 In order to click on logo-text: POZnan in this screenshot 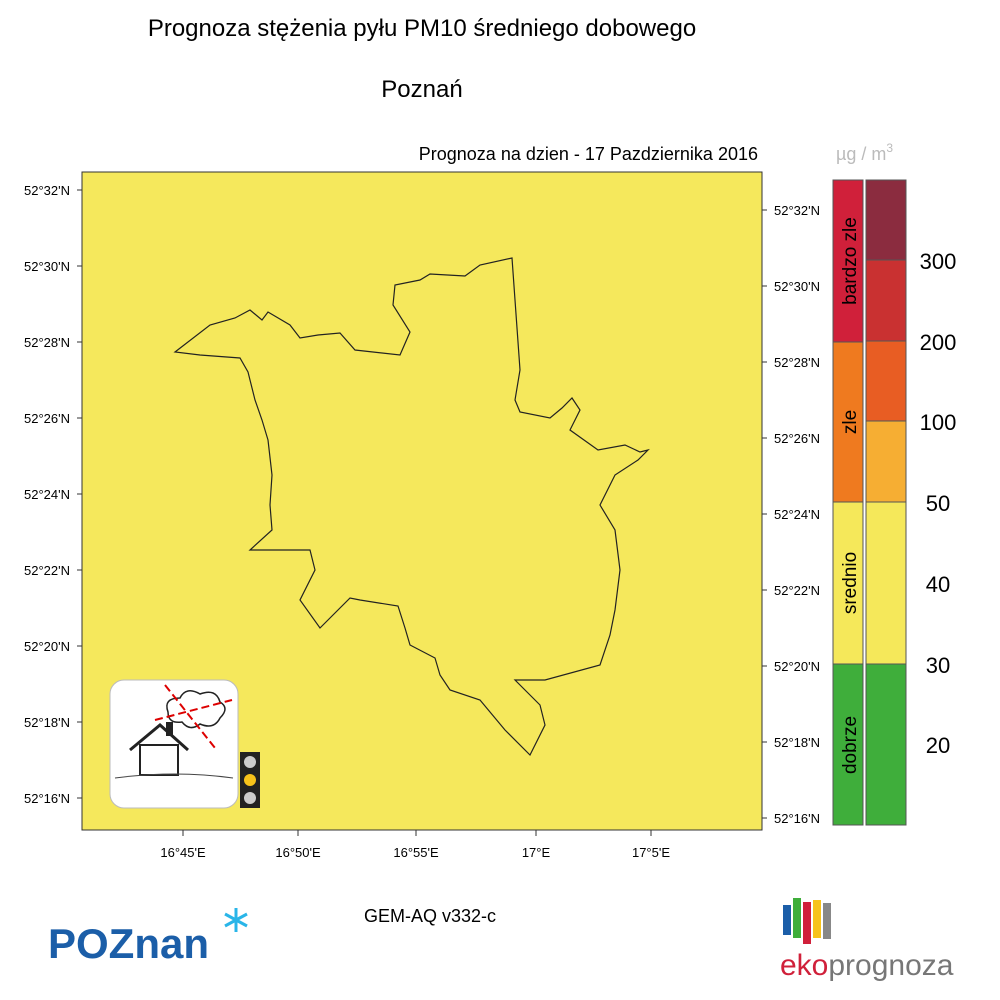, I will do `click(128, 943)`.